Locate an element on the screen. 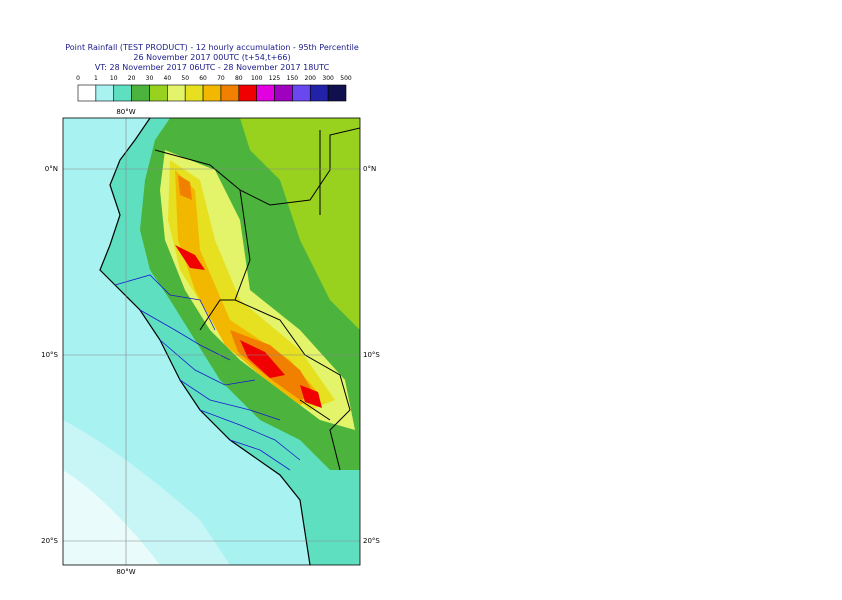 The image size is (842, 600). legend-label: 20 is located at coordinates (132, 78).